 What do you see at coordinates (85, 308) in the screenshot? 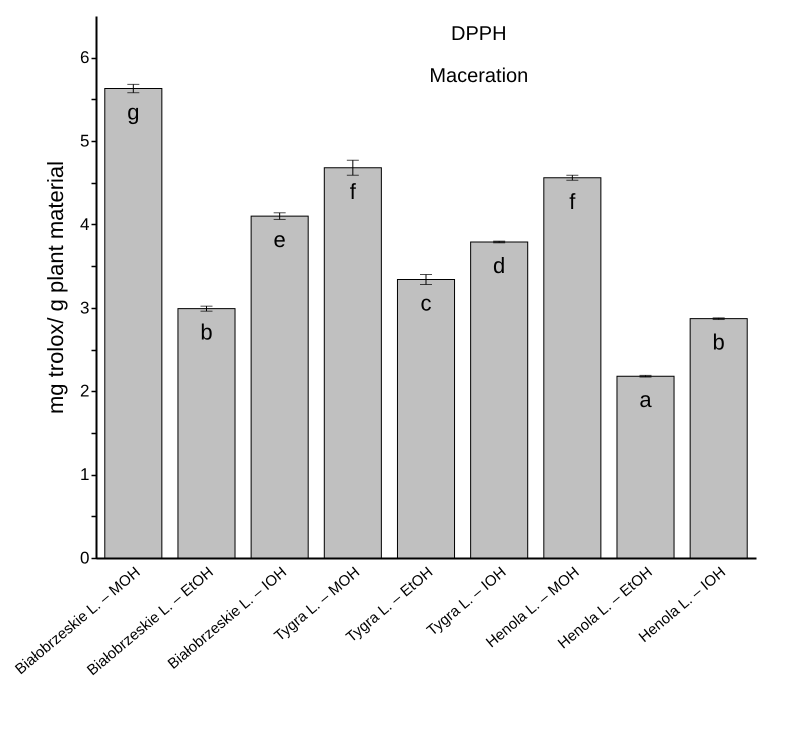
I see `y-tick-label: 3` at bounding box center [85, 308].